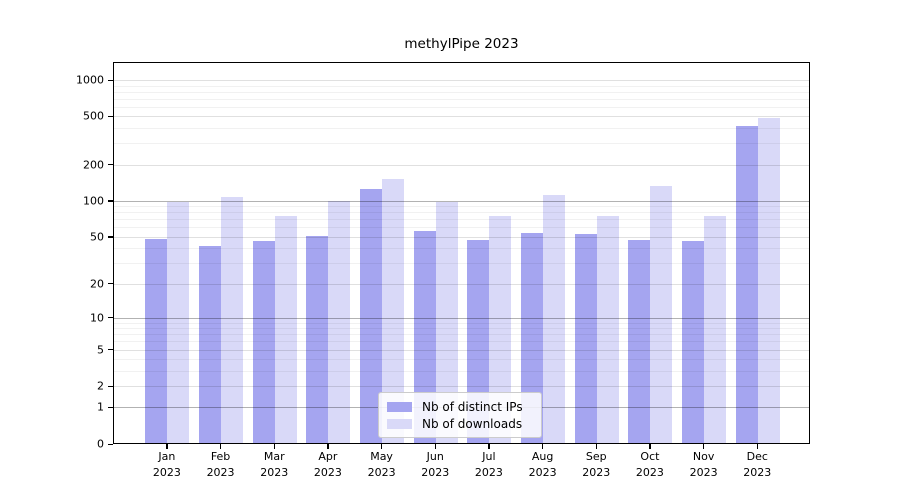 The height and width of the screenshot is (500, 900). I want to click on legend-item-downloads: Nb of downloads, so click(464, 423).